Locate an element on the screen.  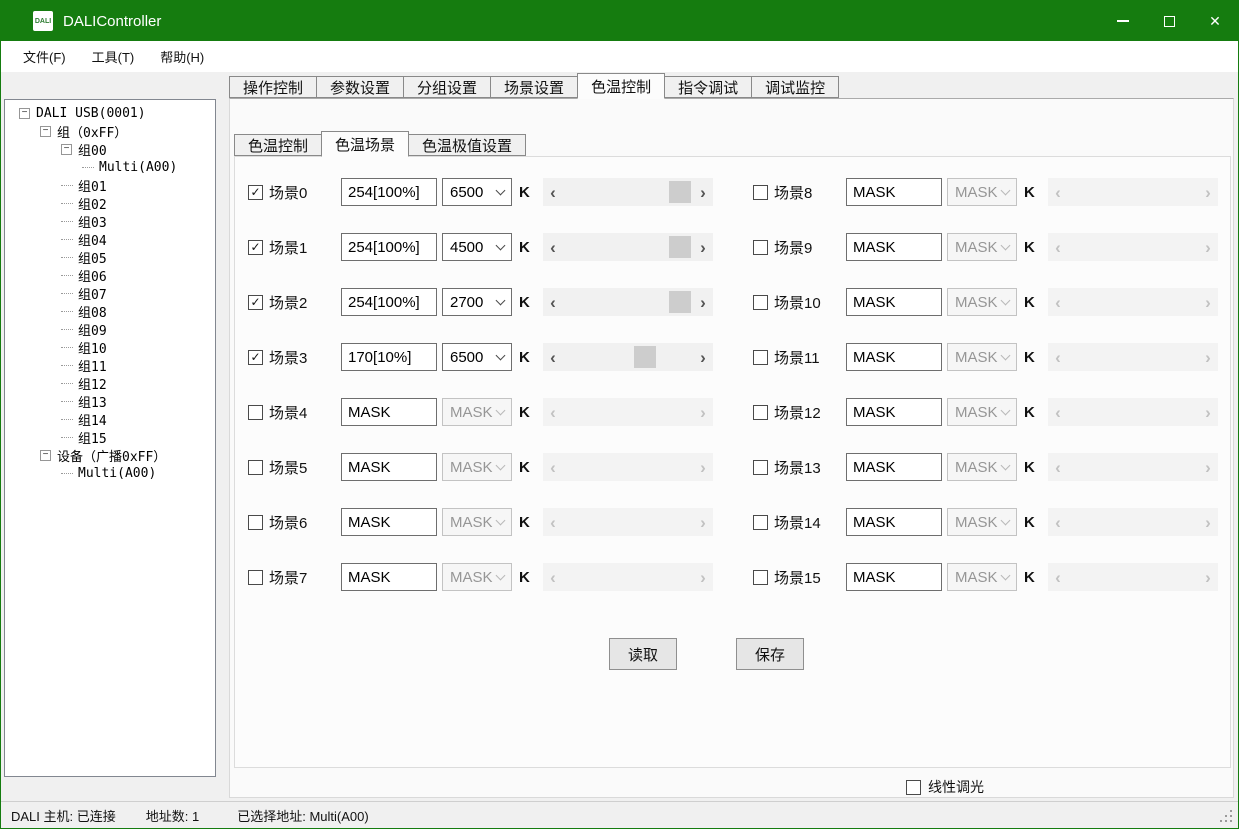
menu-item: 帮助(H) is located at coordinates (182, 56).